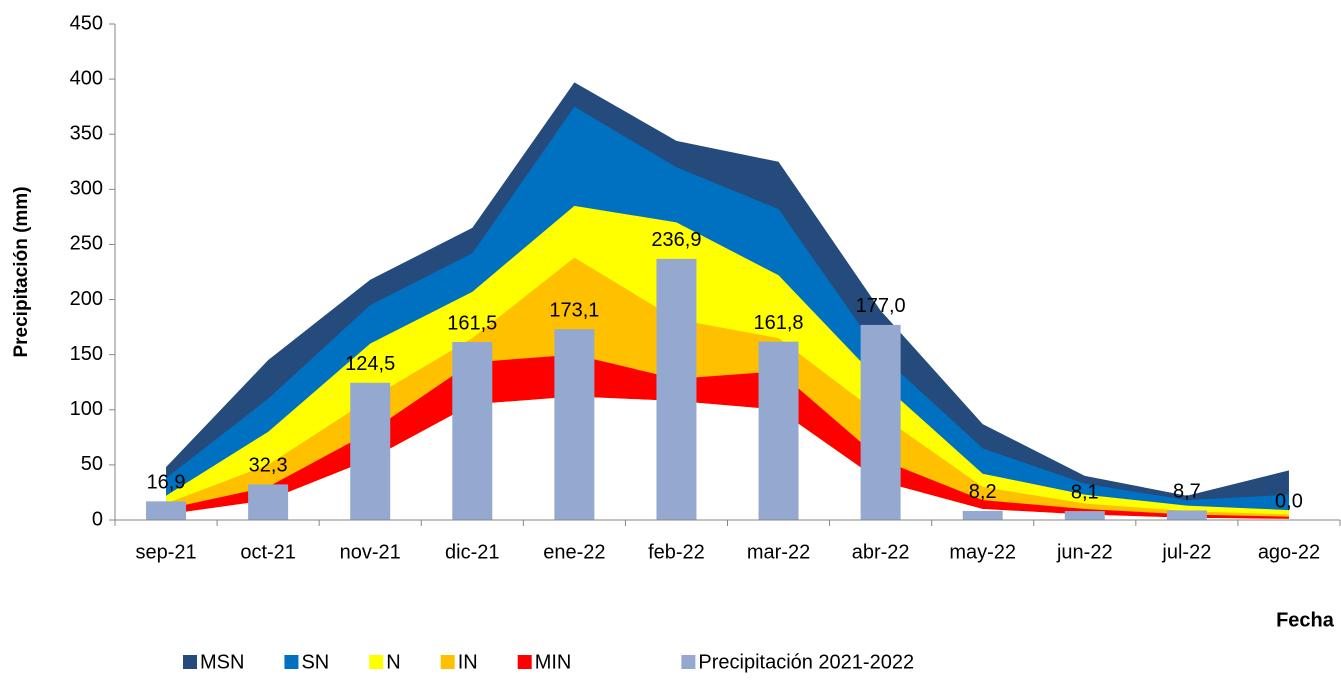  What do you see at coordinates (1186, 552) in the screenshot?
I see `x-tick-label: jul-22` at bounding box center [1186, 552].